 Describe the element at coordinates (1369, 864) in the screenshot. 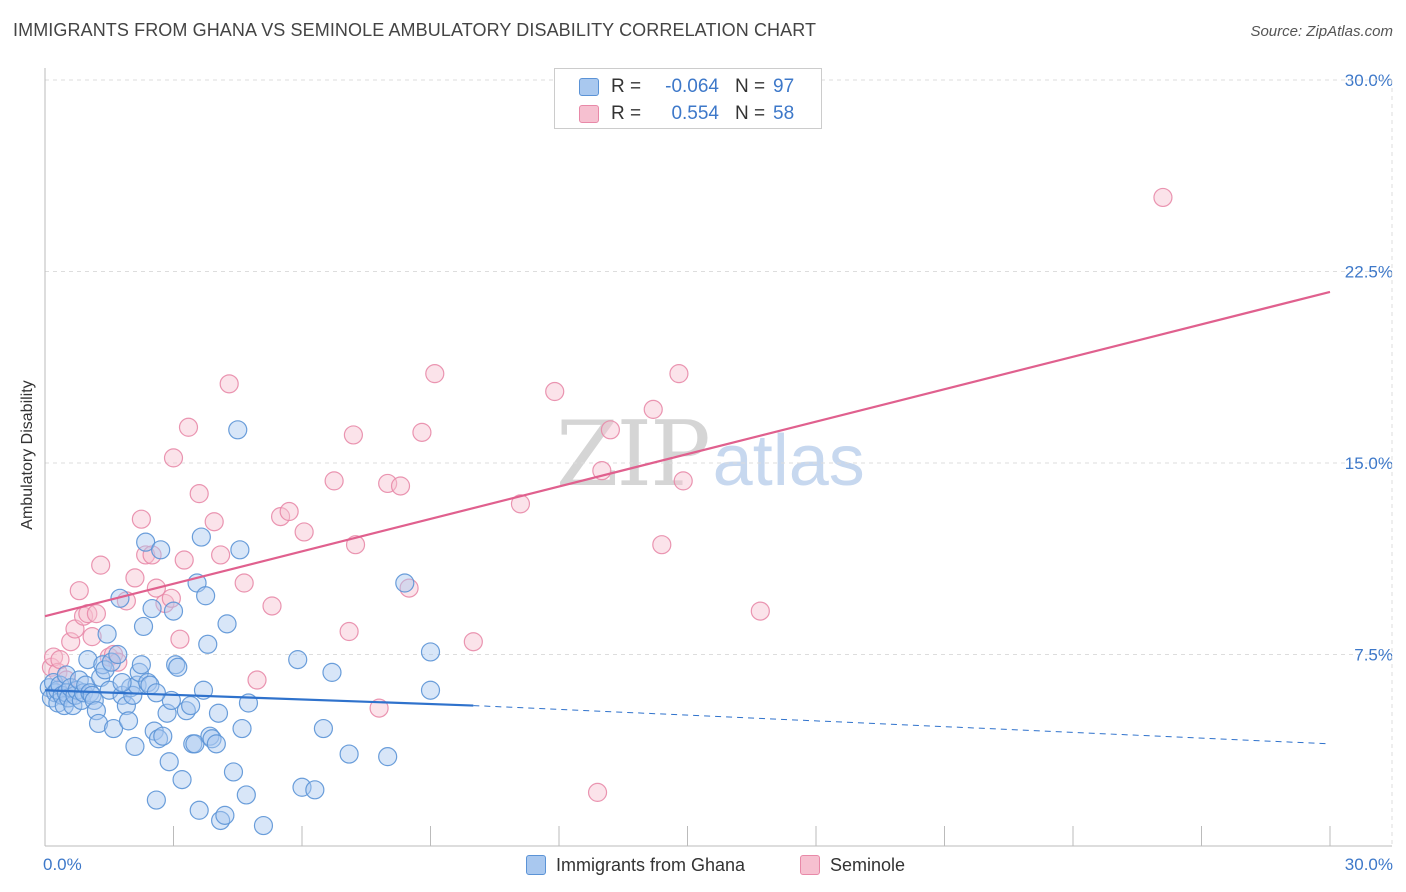

I see `x-tick-label: 30.0%` at that location.